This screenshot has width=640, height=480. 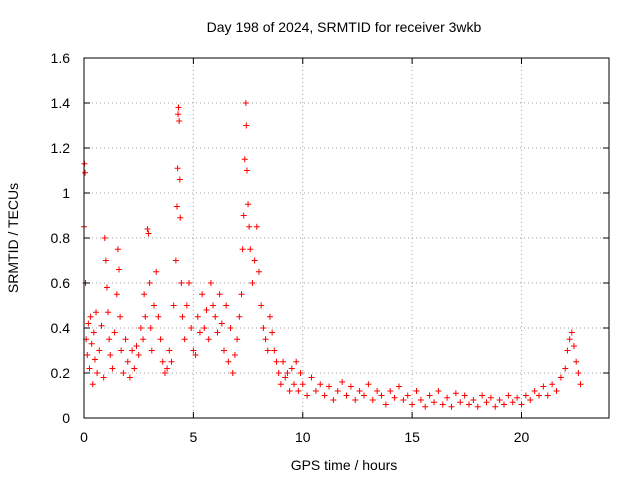 What do you see at coordinates (66, 418) in the screenshot?
I see `y-tick-label: 0` at bounding box center [66, 418].